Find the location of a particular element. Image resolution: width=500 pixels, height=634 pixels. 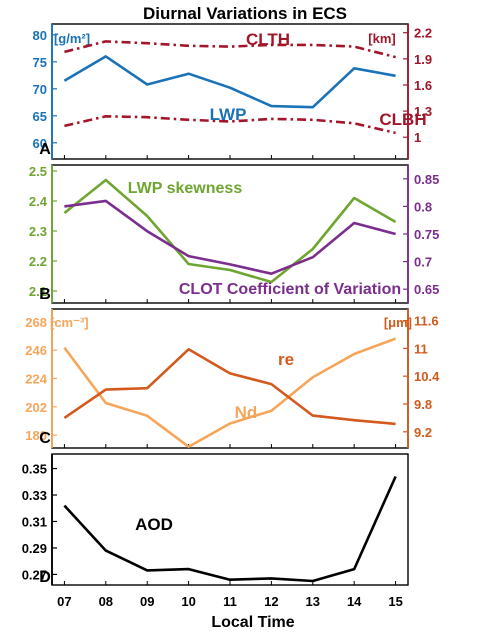

y-tick-label-left: 0.35 is located at coordinates (34, 469).